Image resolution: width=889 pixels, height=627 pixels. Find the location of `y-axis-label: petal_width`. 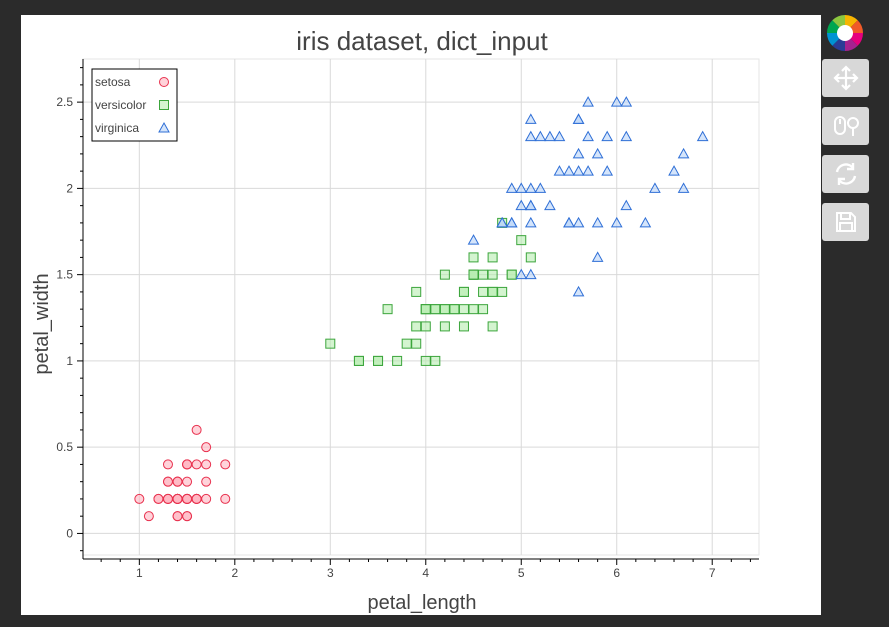

y-axis-label: petal_width is located at coordinates (42, 323).